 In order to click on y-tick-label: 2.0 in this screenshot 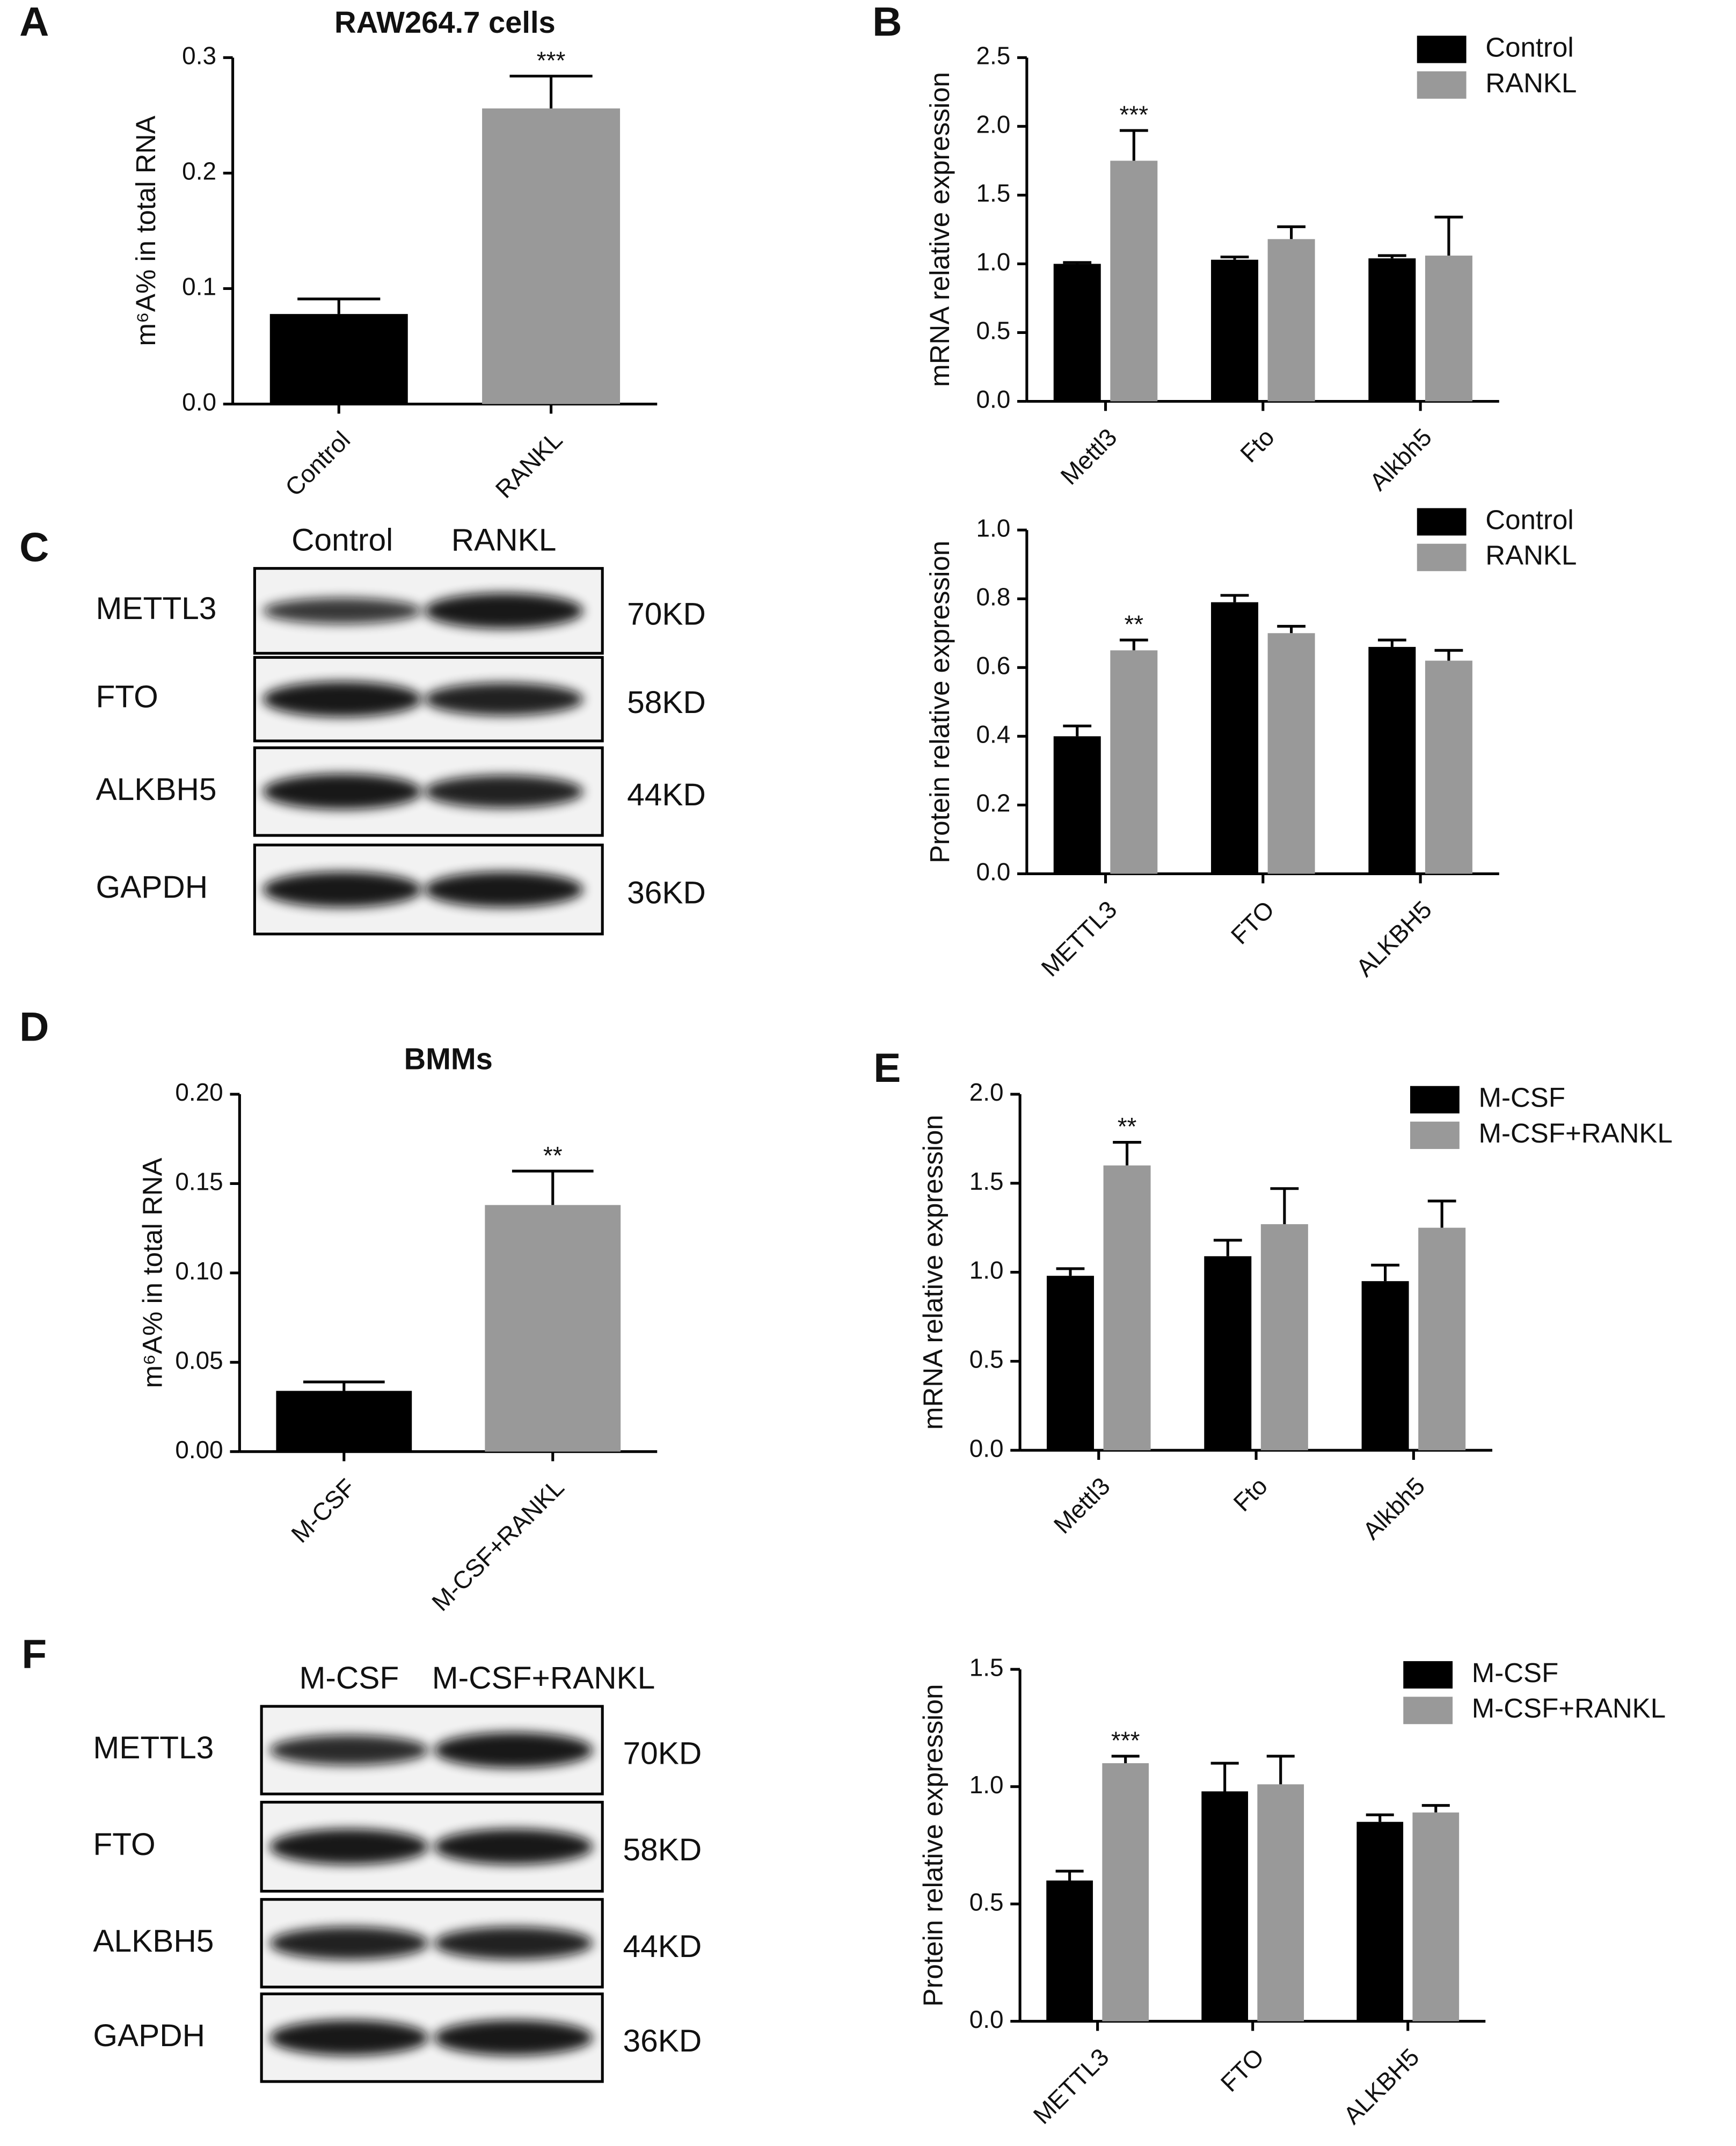, I will do `click(986, 1092)`.